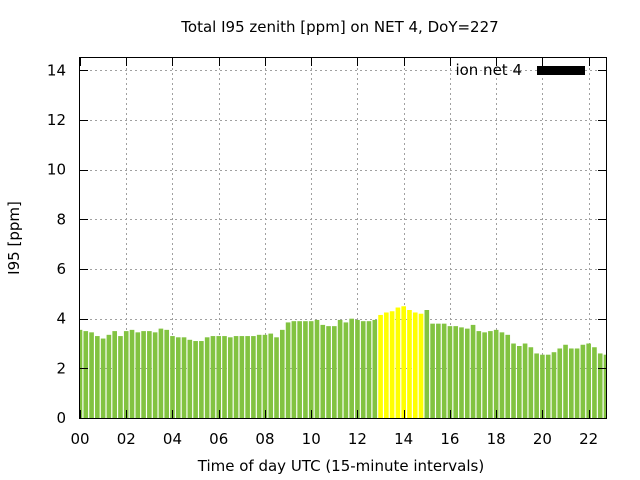 This screenshot has height=480, width=640. I want to click on x-tick-label: 04, so click(172, 439).